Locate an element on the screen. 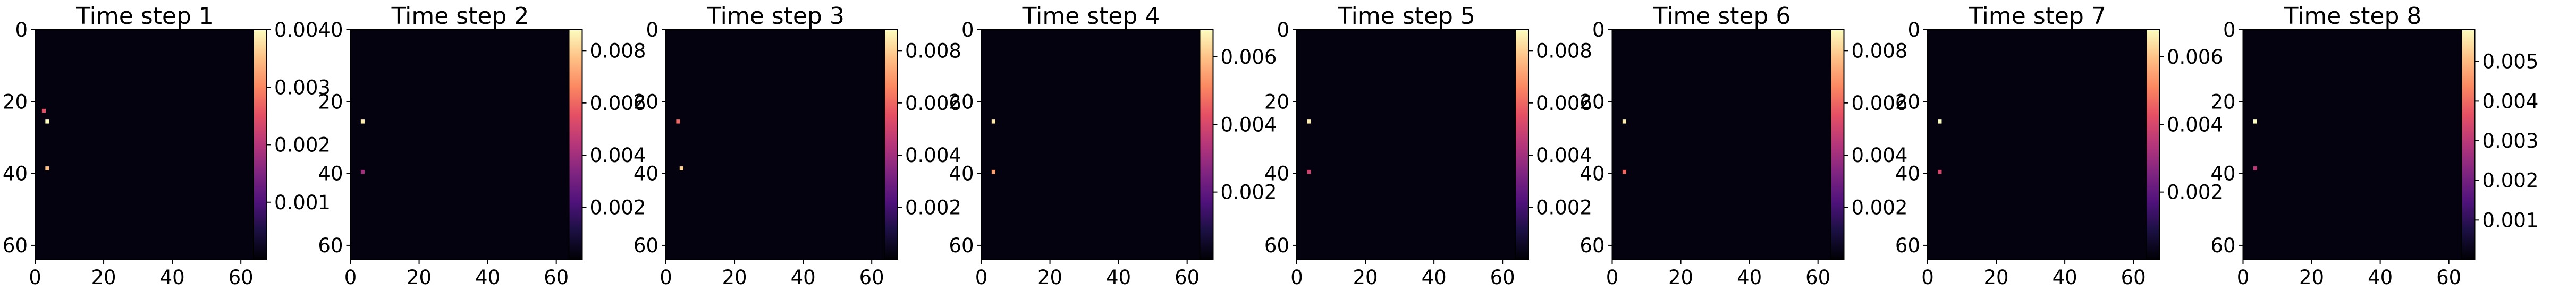 Image resolution: width=2576 pixels, height=299 pixels. colorbar-tick-label: 0.003 is located at coordinates (2511, 141).